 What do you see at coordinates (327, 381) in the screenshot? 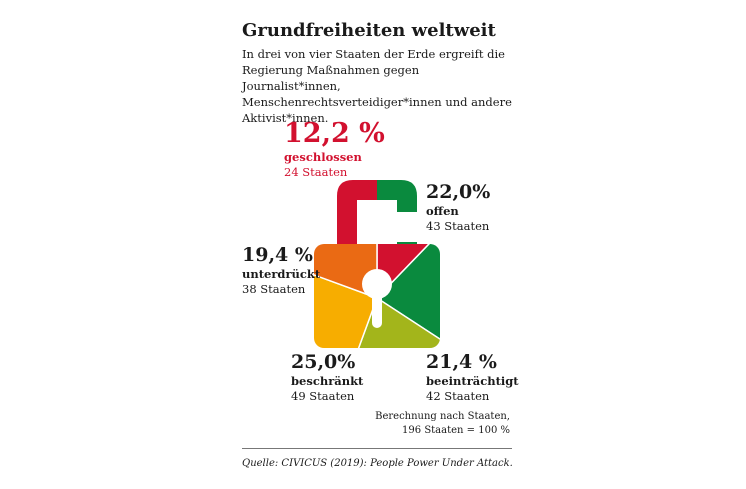
I see `name-beschraenkt: beschränkt` at bounding box center [327, 381].